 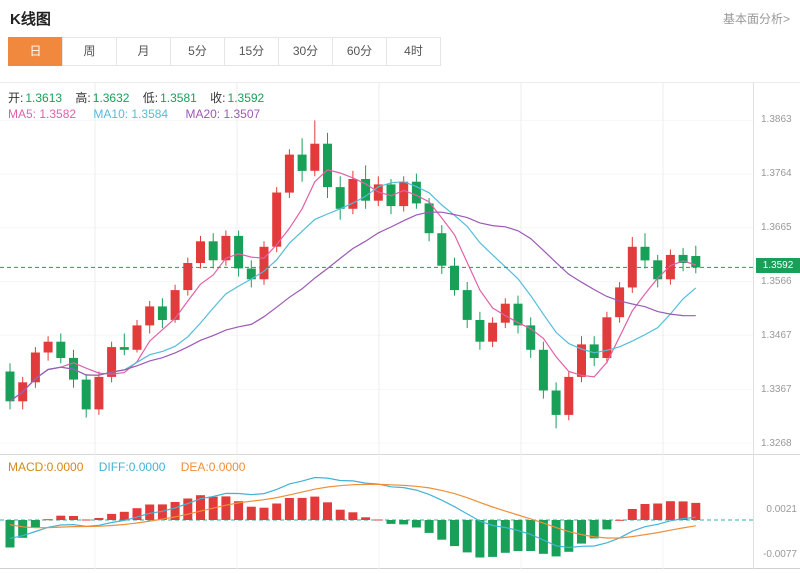 I want to click on macd-info: MACD:0.0000 DIFF:0.0000 DEA:0.0000, so click(x=132, y=467).